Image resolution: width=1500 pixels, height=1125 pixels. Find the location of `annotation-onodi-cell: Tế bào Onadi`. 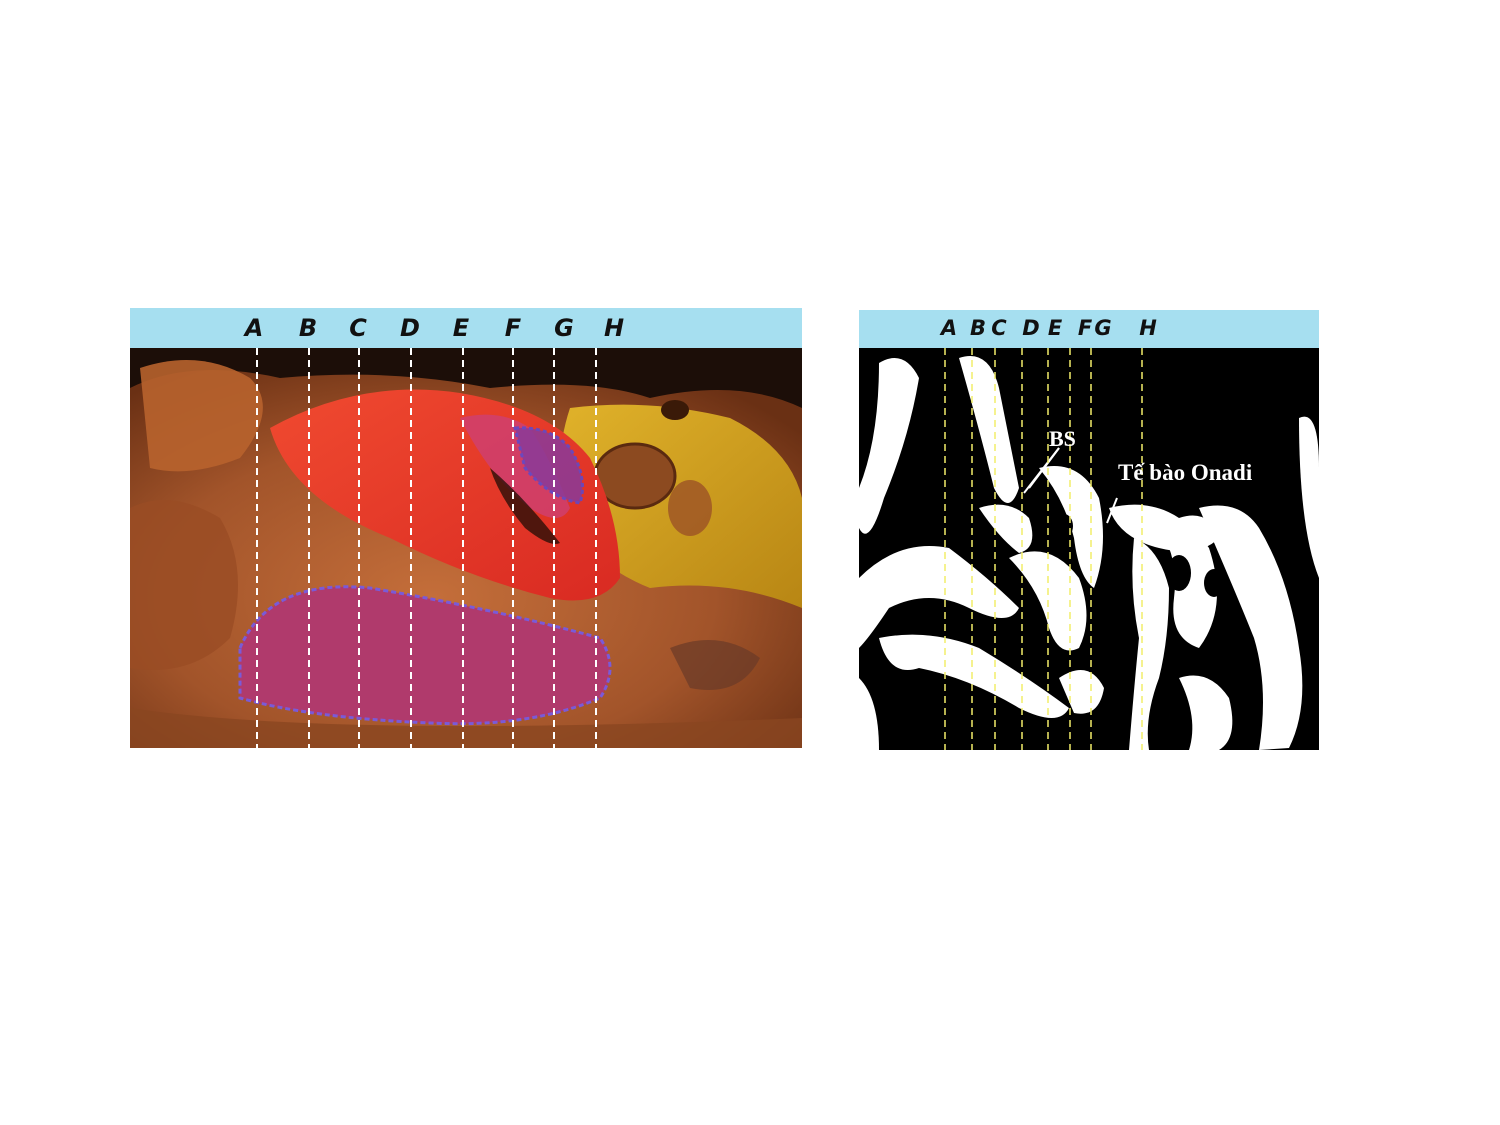

annotation-onodi-cell: Tế bào Onadi is located at coordinates (1185, 472).